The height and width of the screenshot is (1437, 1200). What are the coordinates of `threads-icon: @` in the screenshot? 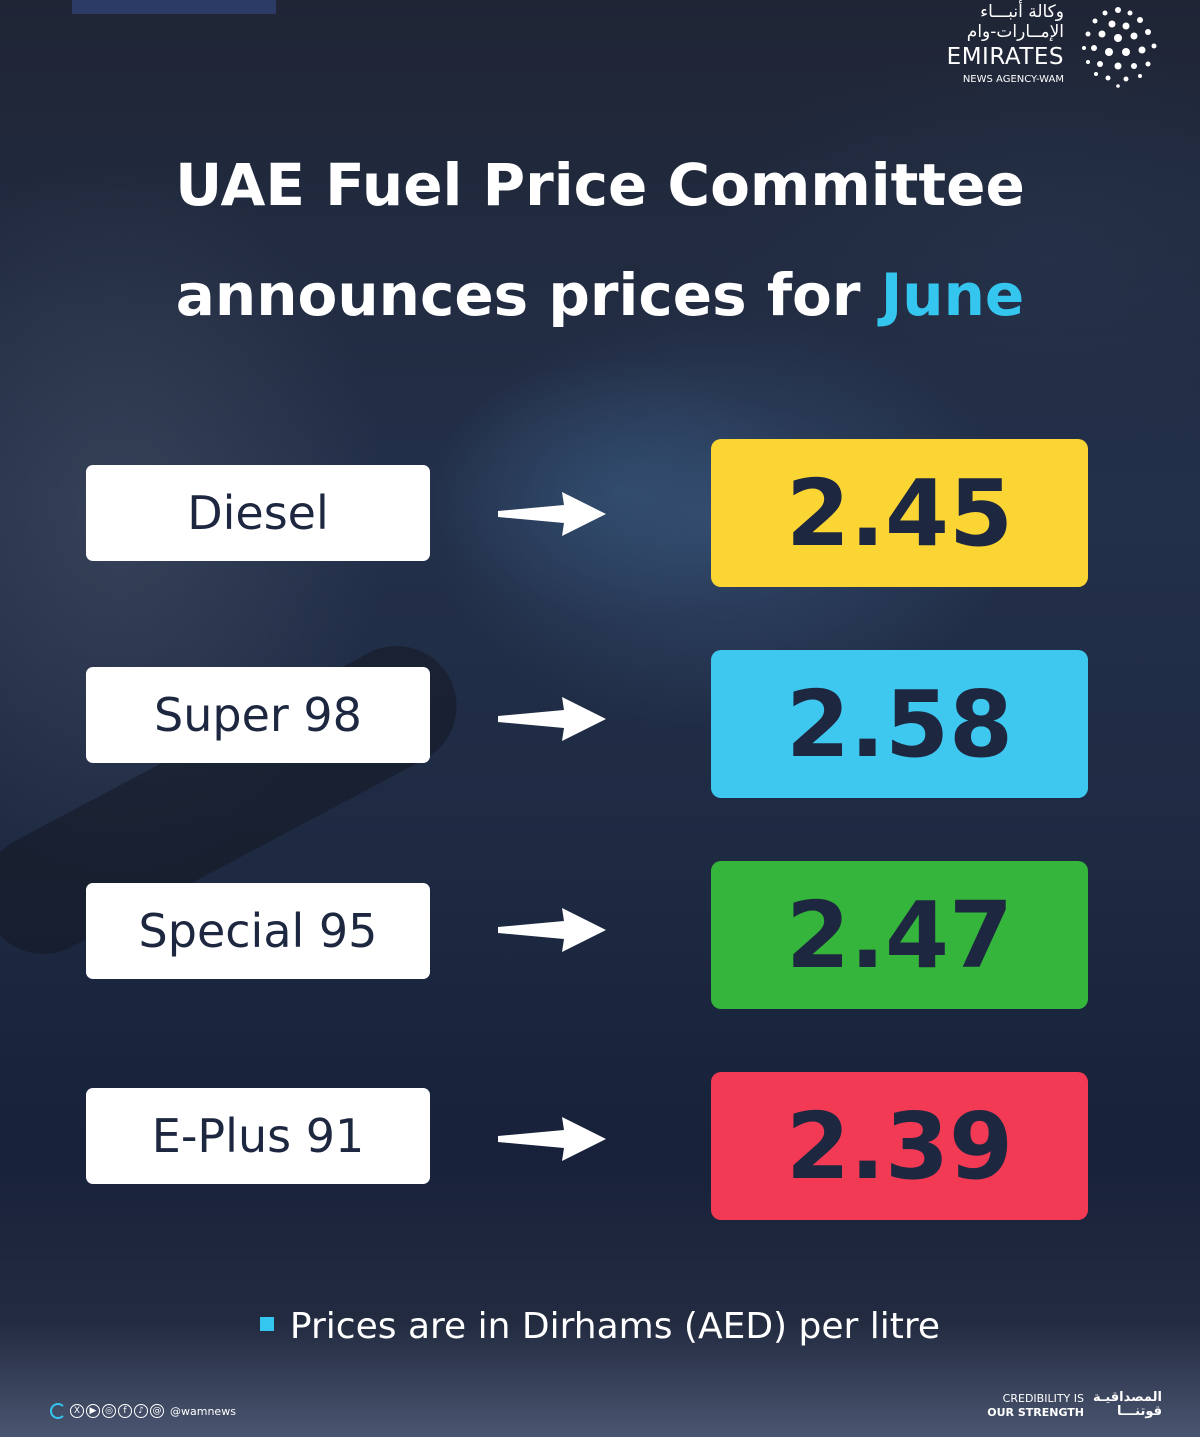 It's located at (157, 1411).